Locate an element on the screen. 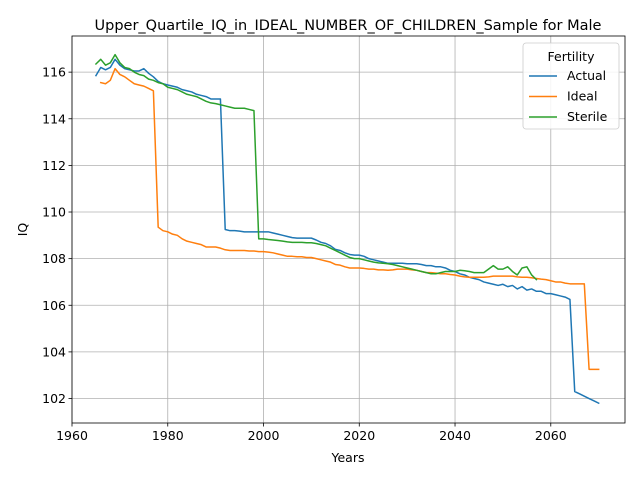 This screenshot has width=640, height=480. legend-label-sterile: Sterile is located at coordinates (587, 116).